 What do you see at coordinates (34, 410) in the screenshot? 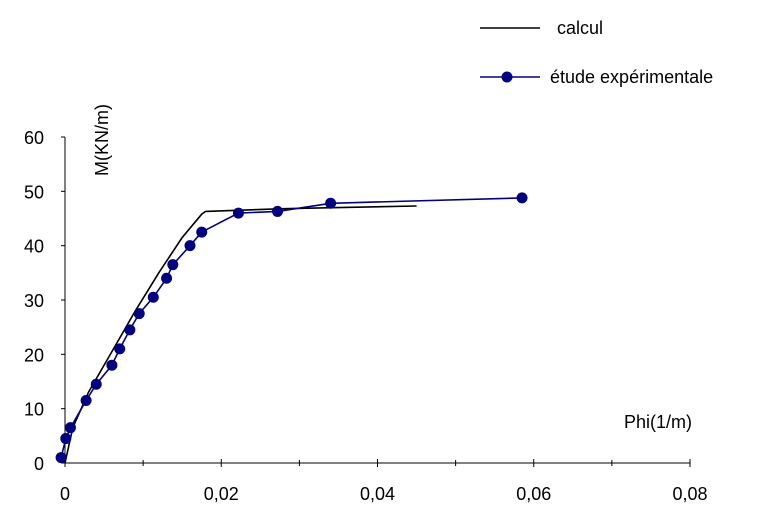
I see `y-tick-label: 10` at bounding box center [34, 410].